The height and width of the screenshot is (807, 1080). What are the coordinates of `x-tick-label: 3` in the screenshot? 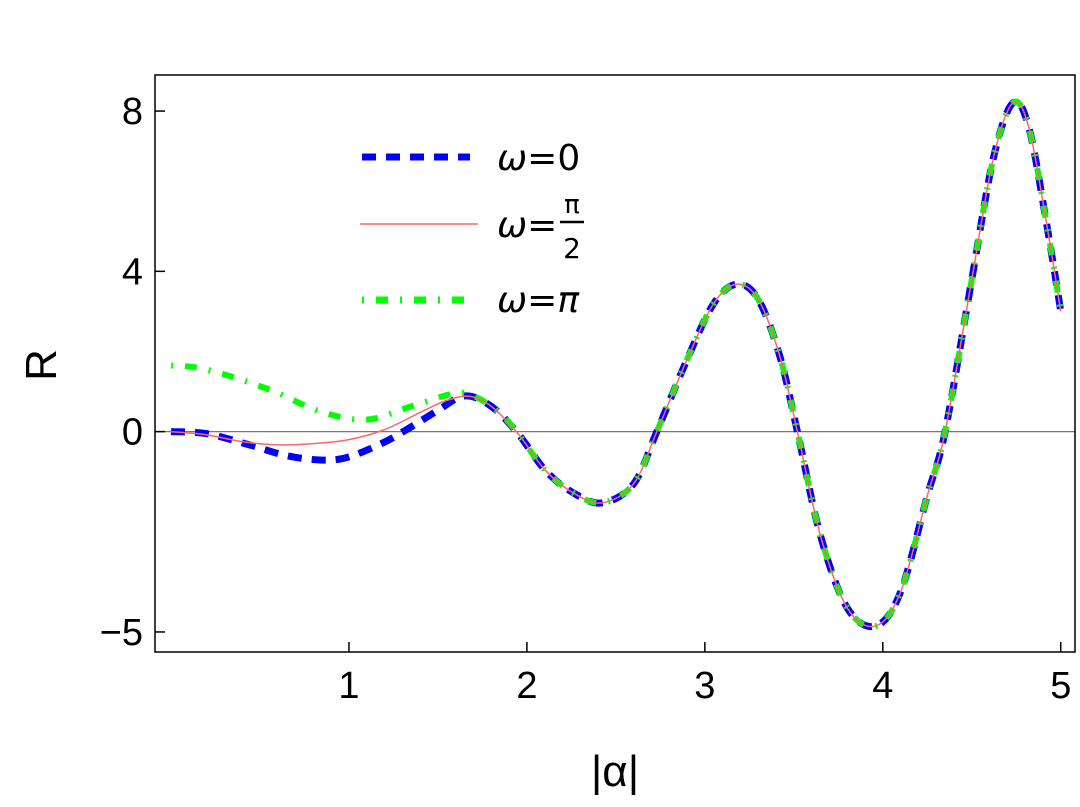 It's located at (704, 686).